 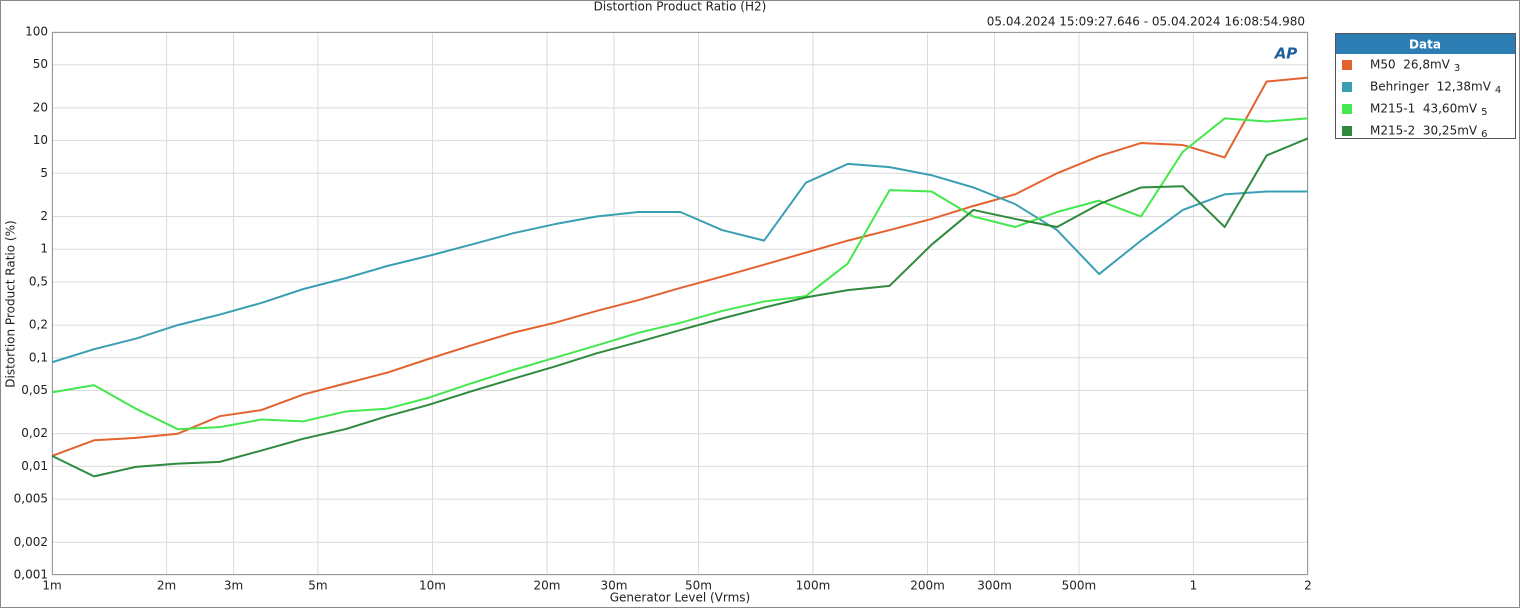 I want to click on x-tick-label: 500m, so click(x=1079, y=586).